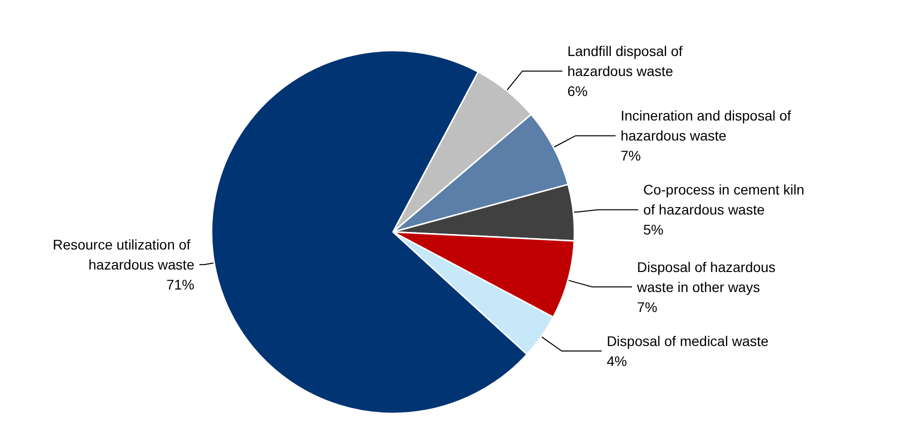 The width and height of the screenshot is (901, 448). Describe the element at coordinates (123, 254) in the screenshot. I see `slice-label: Resource utilization of hazardous waste` at that location.